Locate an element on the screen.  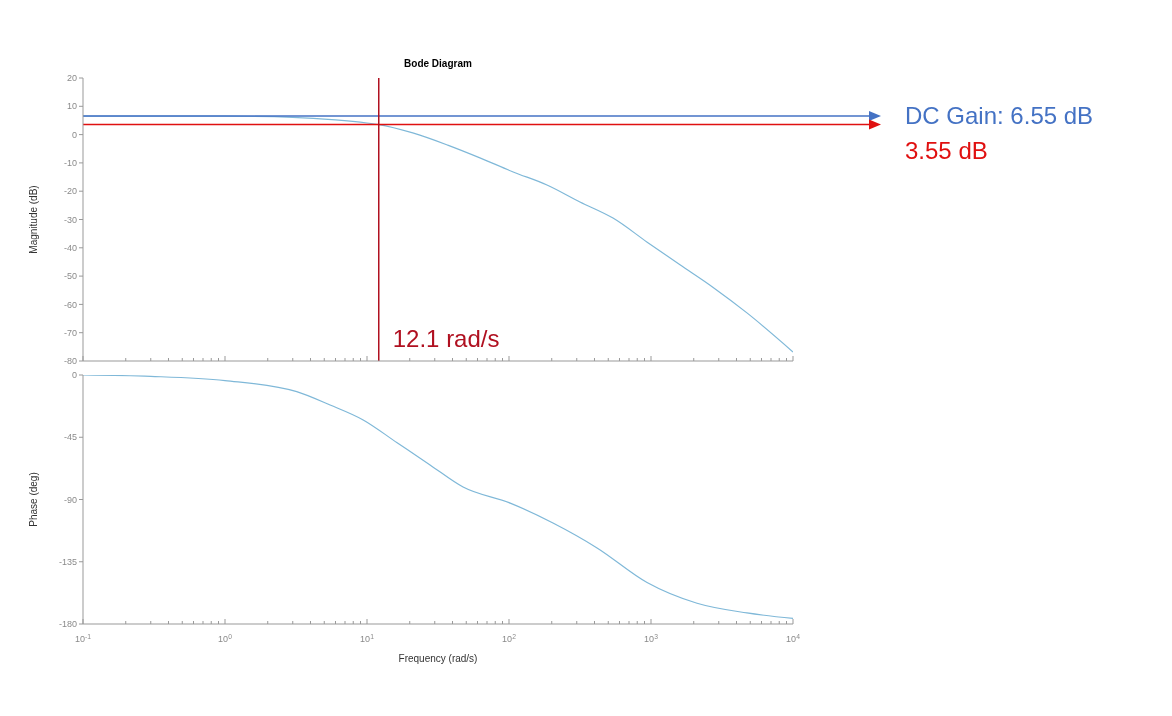
y-tick-label: -90 is located at coordinates (70, 499).